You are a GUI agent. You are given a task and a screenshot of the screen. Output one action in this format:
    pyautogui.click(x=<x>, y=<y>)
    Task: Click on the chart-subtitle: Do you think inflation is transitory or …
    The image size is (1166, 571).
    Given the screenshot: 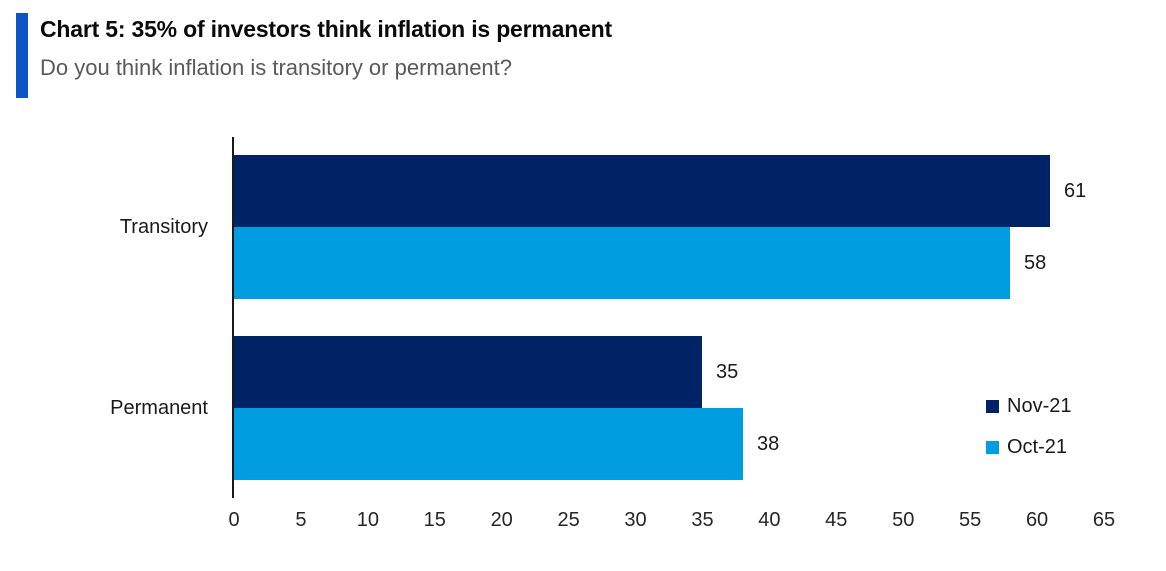 What is the action you would take?
    pyautogui.click(x=276, y=67)
    